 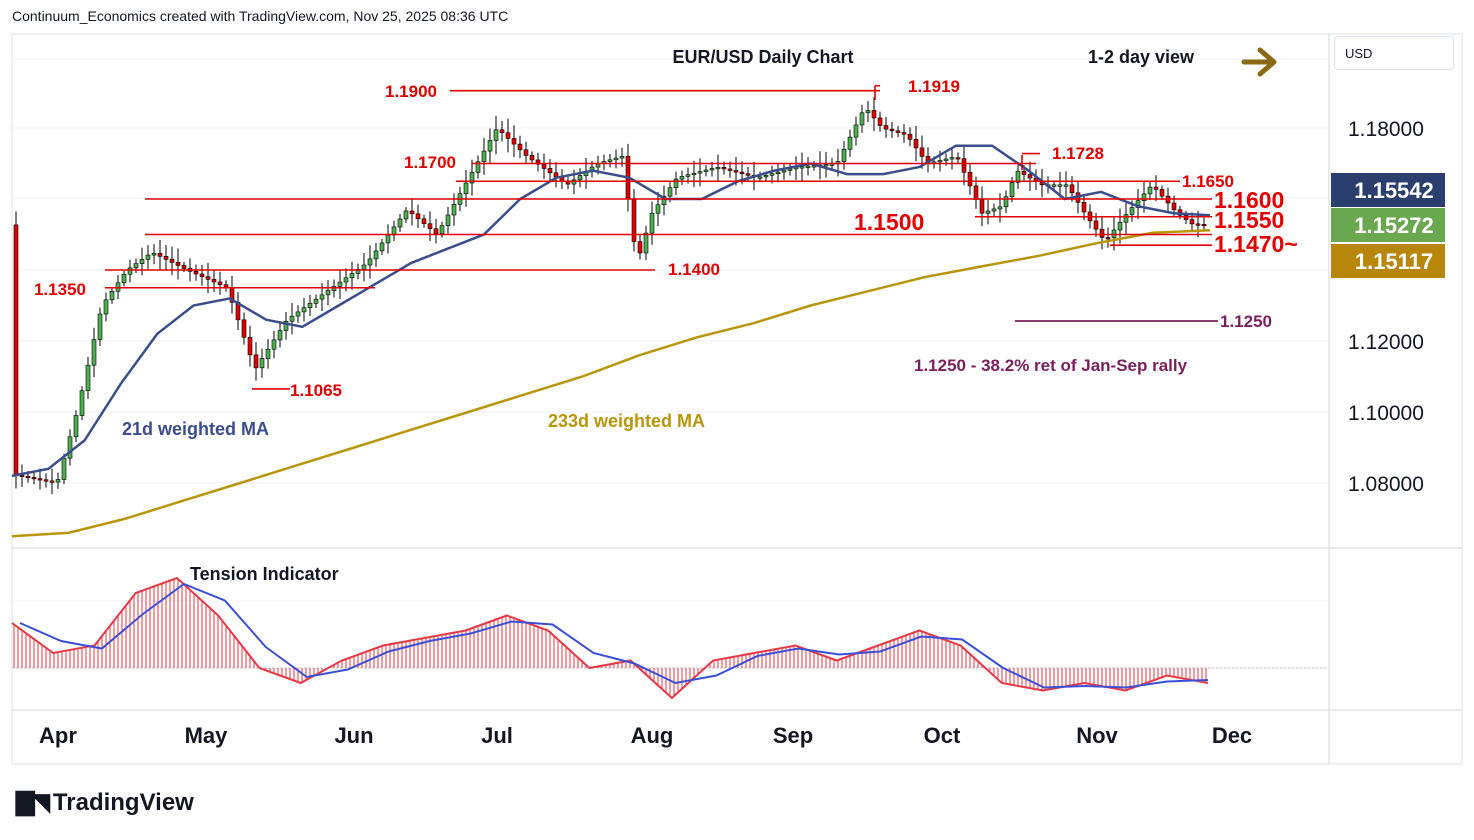 What do you see at coordinates (195, 429) in the screenshot?
I see `ma21-label: 21d weighted MA` at bounding box center [195, 429].